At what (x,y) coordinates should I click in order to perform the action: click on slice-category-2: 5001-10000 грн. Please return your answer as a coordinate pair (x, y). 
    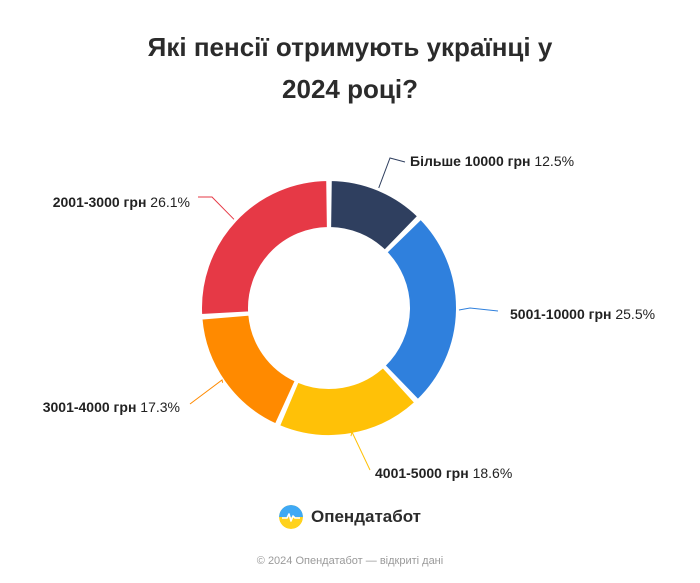
    Looking at the image, I should click on (560, 314).